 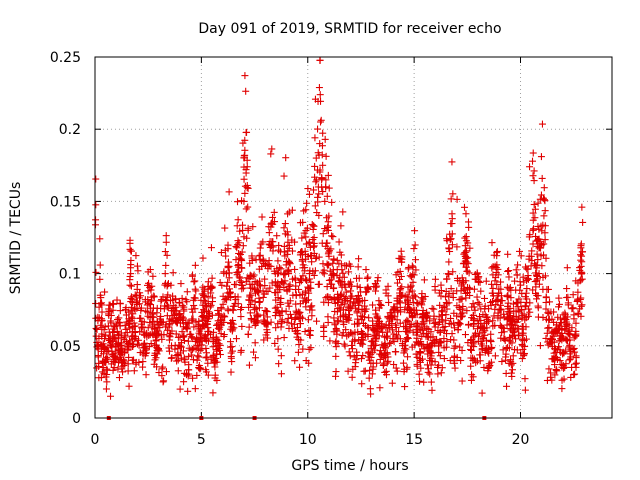 What do you see at coordinates (76, 419) in the screenshot?
I see `y-tick-label: 0` at bounding box center [76, 419].